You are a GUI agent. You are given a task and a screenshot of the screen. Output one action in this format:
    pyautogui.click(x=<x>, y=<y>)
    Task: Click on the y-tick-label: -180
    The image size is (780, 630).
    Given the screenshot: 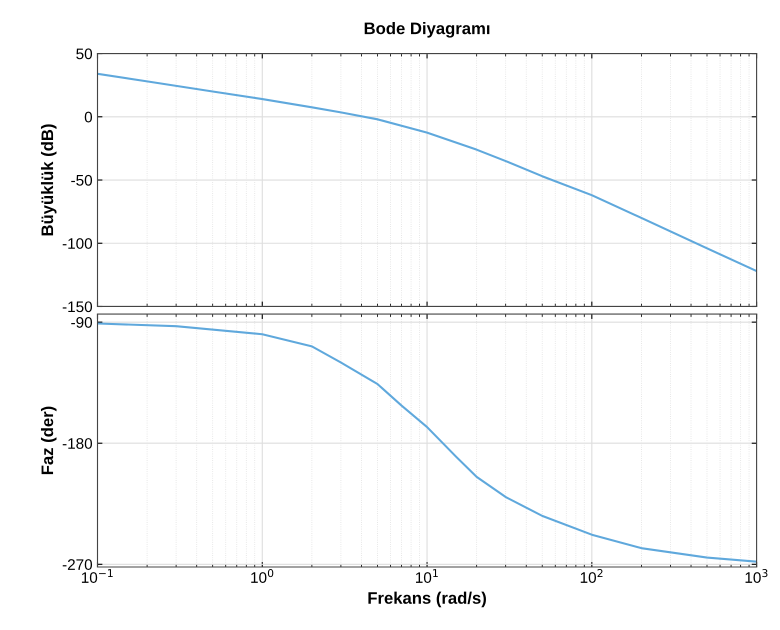 What is the action you would take?
    pyautogui.click(x=77, y=443)
    